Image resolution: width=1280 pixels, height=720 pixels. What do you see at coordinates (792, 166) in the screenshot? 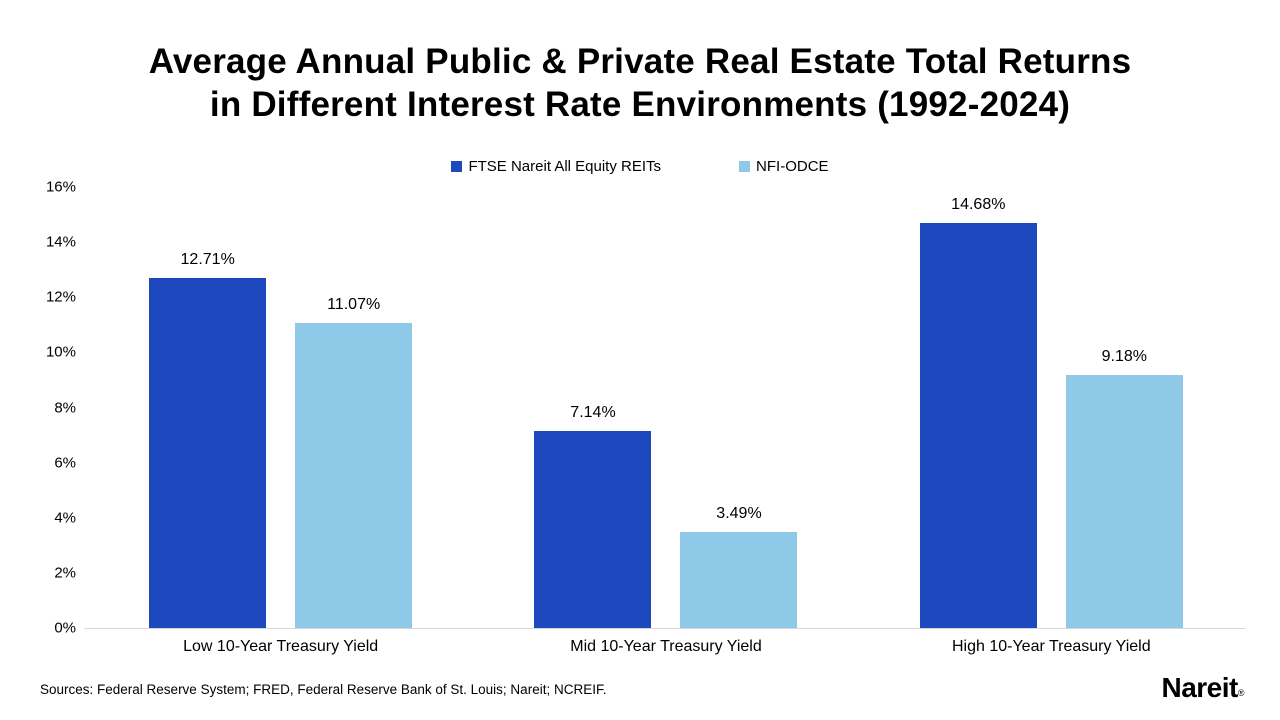
I see `legend-label: NFI-ODCE` at bounding box center [792, 166].